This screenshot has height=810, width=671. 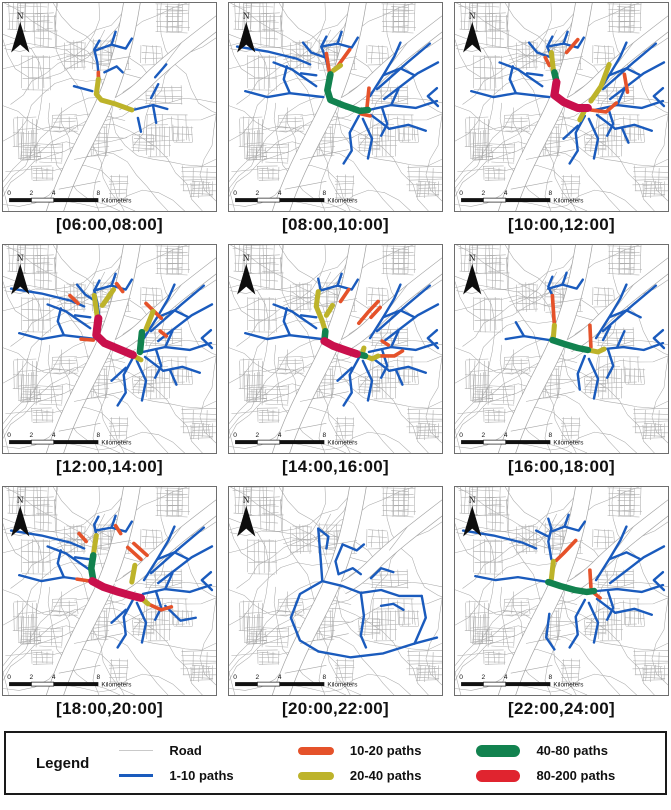 I want to click on map-panel-14001600: N 0 2 4 8 Kilometers [14:00,16:00], so click(x=335, y=363).